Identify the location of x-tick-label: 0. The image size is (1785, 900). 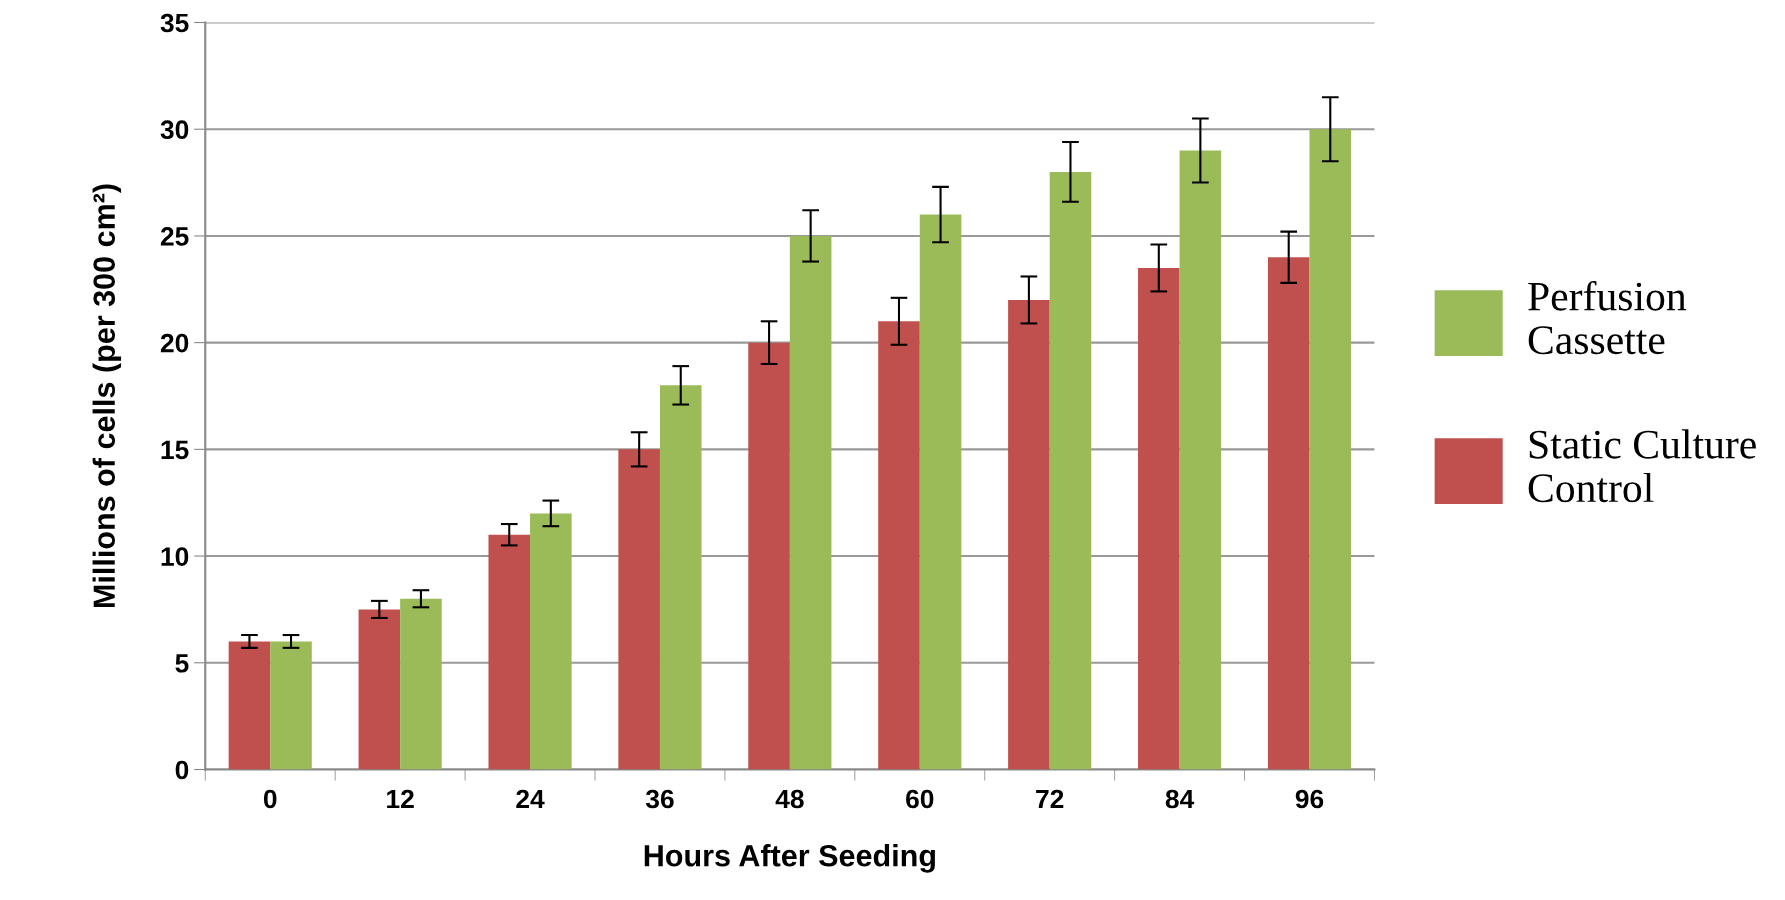
(270, 799).